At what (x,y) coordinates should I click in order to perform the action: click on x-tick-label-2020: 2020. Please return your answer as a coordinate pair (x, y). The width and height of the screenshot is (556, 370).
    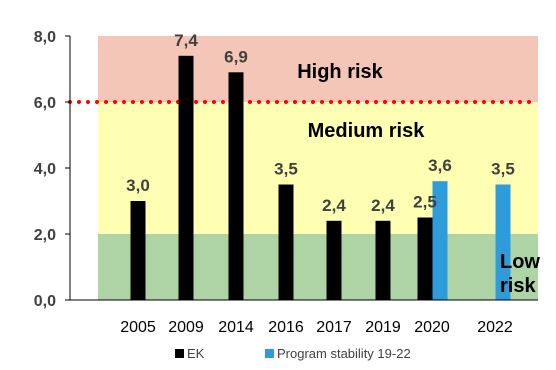
    Looking at the image, I should click on (432, 327).